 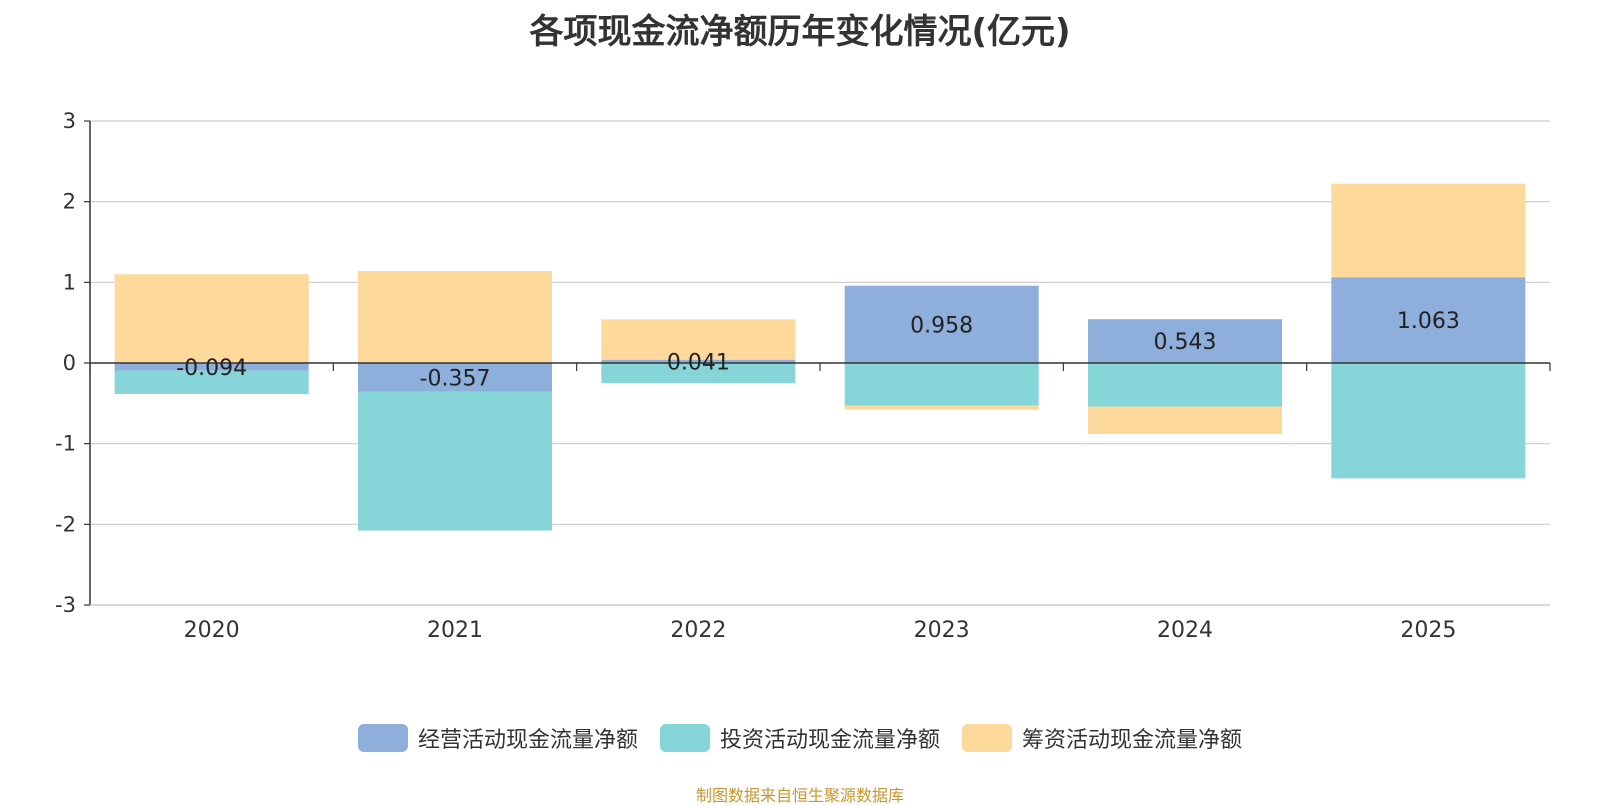 What do you see at coordinates (455, 630) in the screenshot?
I see `x-tick-label-2021: 2021` at bounding box center [455, 630].